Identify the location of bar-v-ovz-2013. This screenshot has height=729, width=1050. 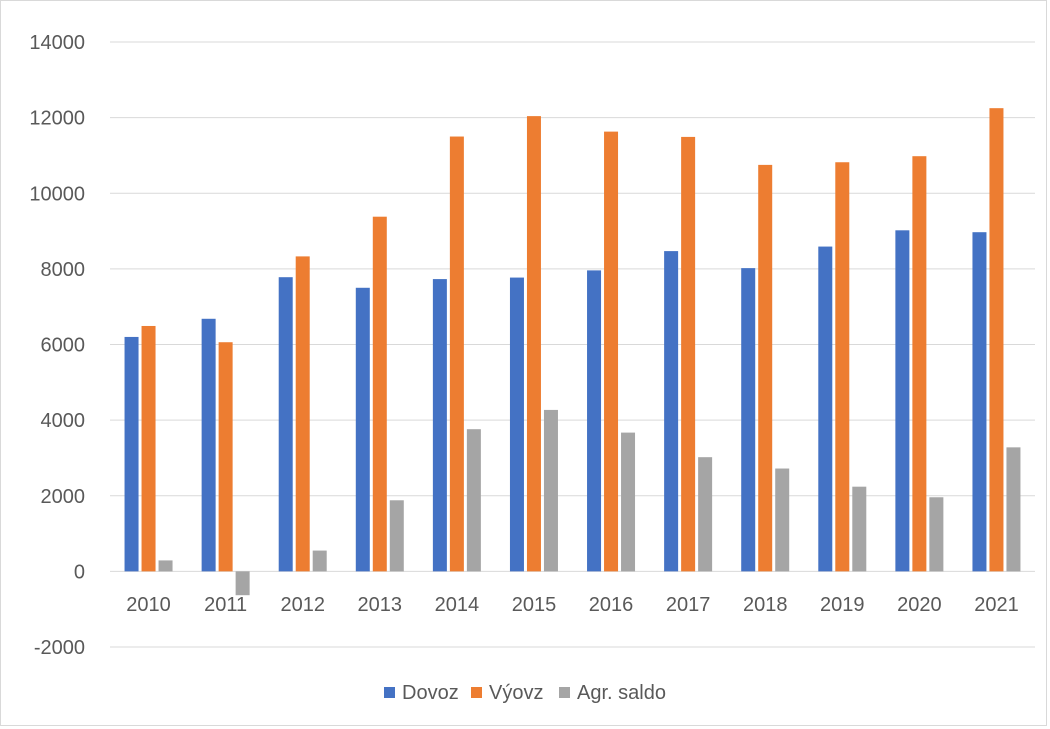
(379, 394).